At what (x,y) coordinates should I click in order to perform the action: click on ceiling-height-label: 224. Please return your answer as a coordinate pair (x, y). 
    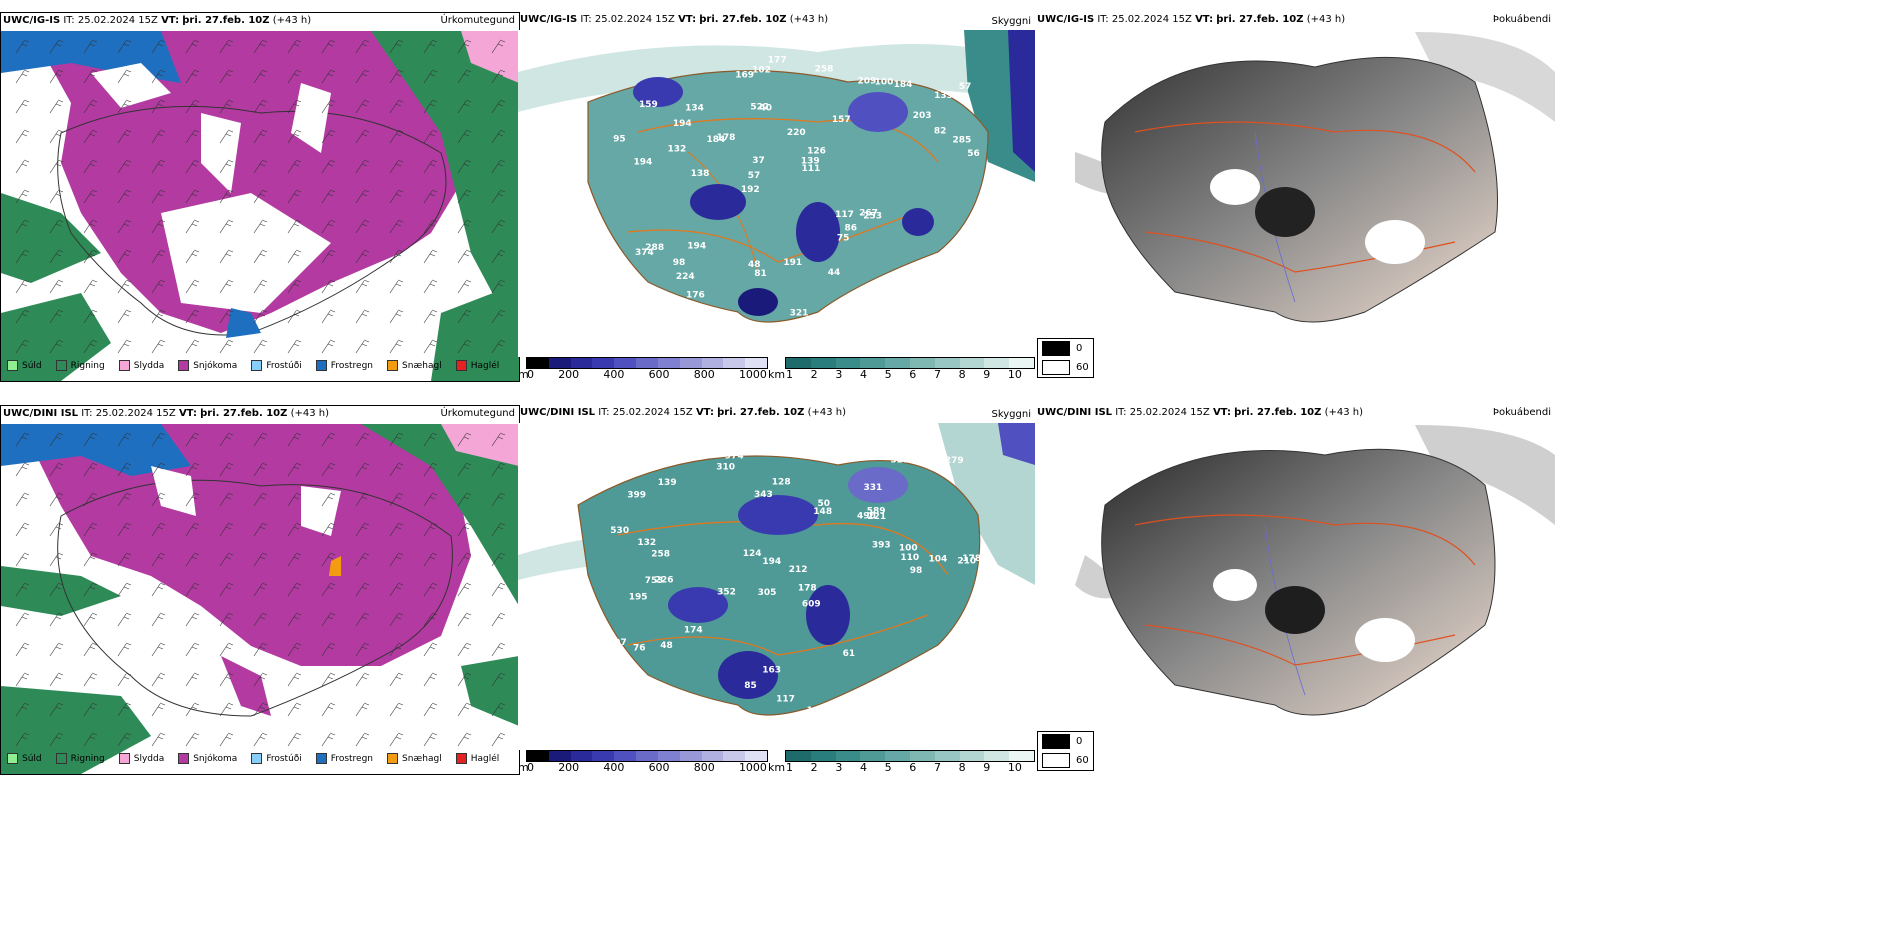
    Looking at the image, I should click on (685, 277).